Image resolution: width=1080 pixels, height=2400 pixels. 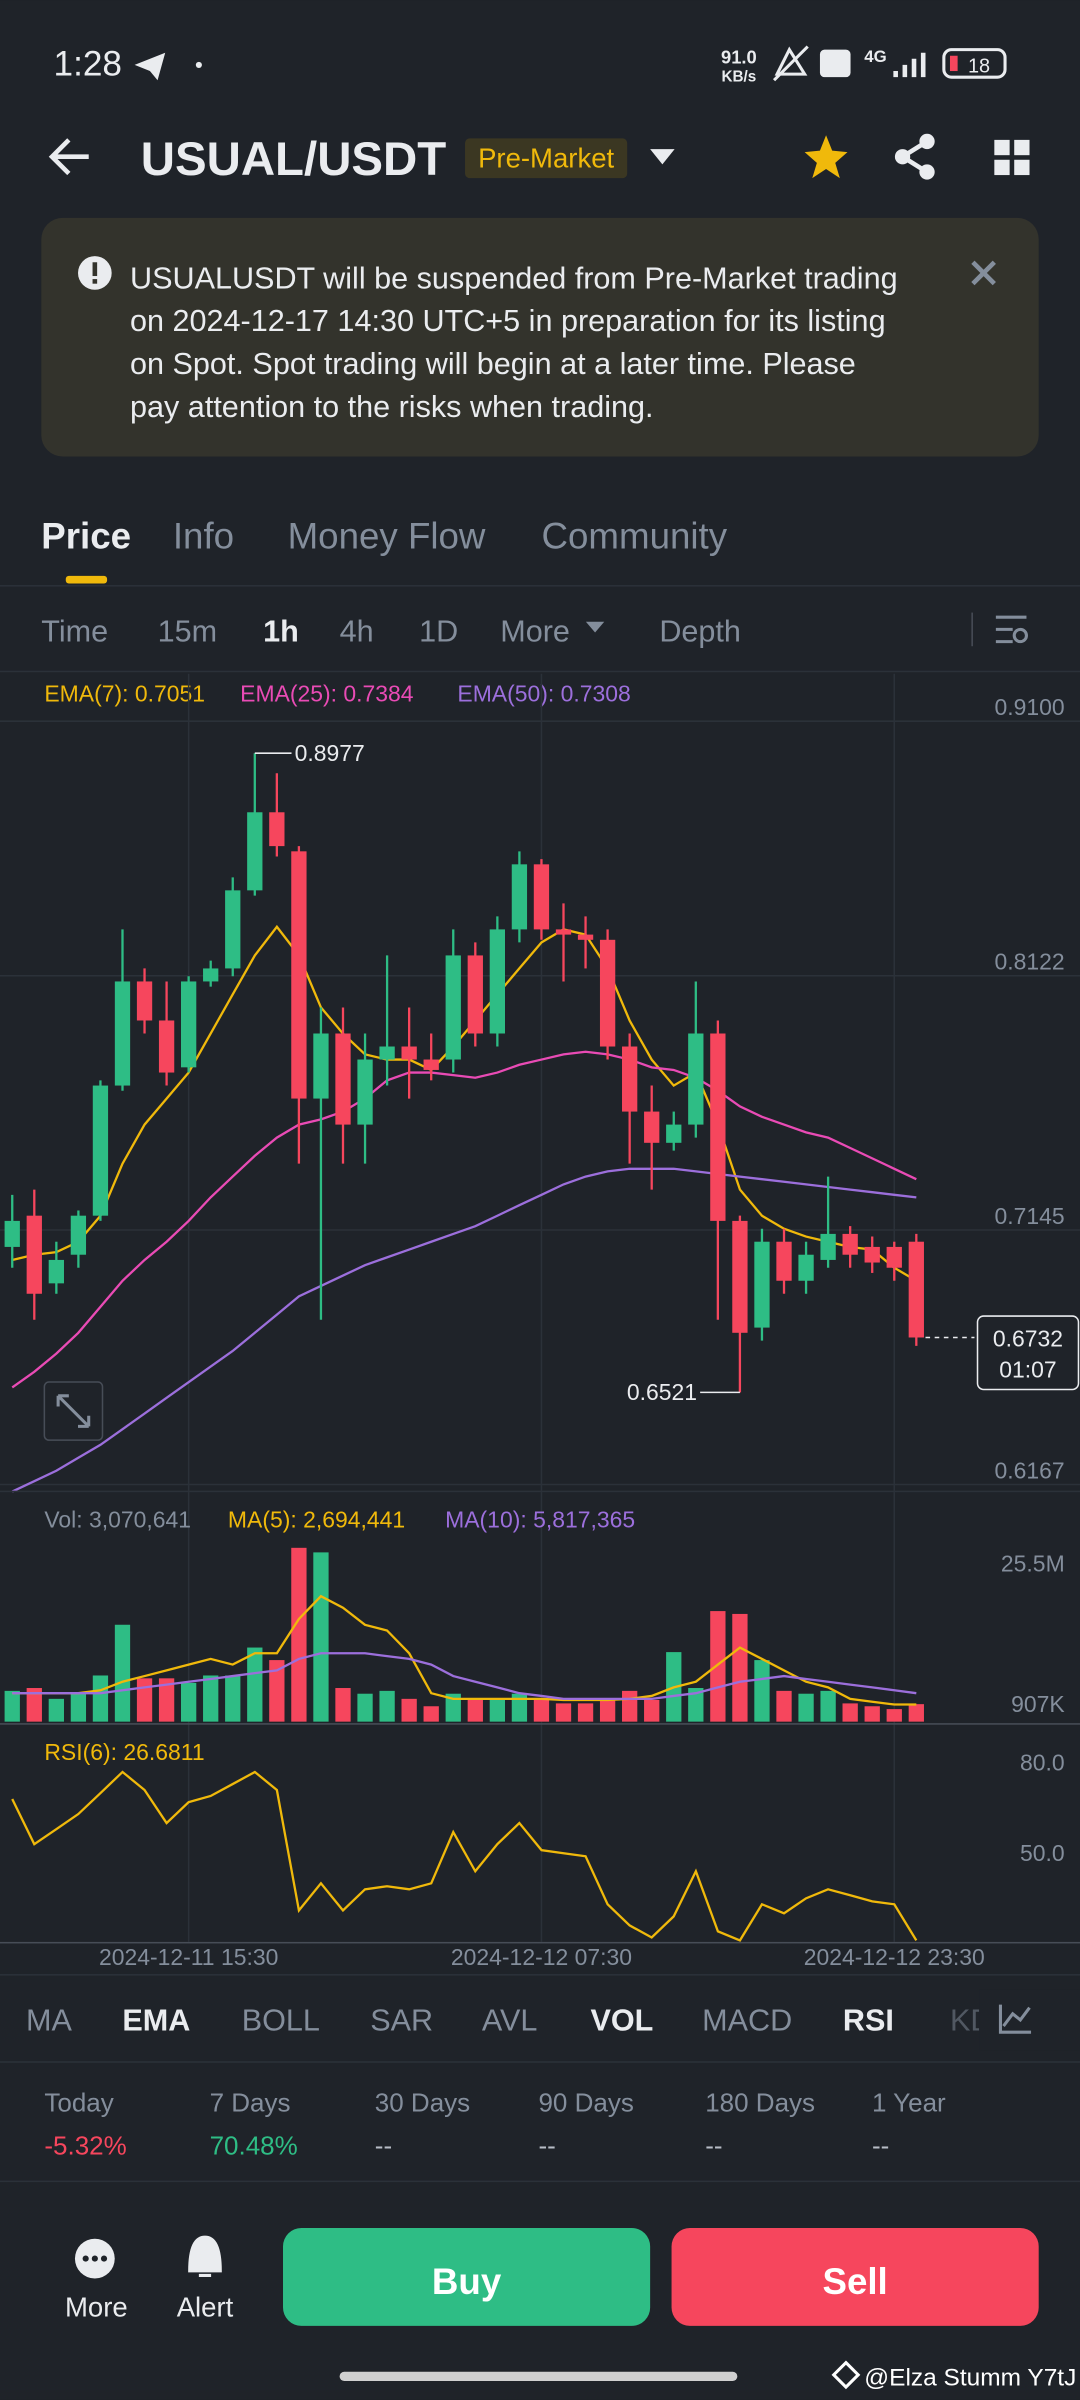 I want to click on sell-button, so click(x=855, y=2276).